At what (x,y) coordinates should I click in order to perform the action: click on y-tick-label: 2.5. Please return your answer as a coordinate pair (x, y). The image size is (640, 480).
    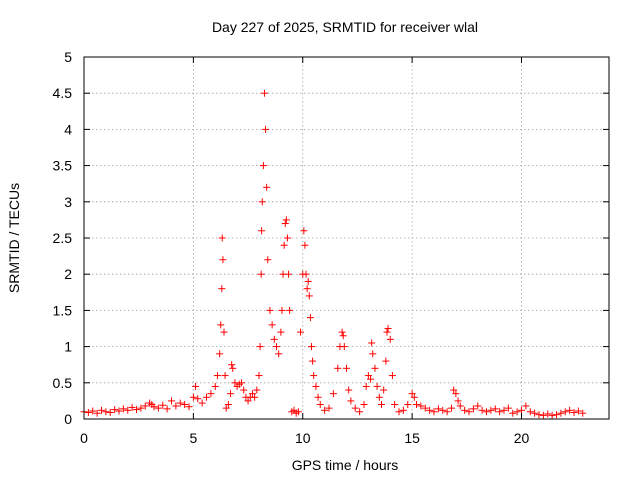
    Looking at the image, I should click on (63, 238).